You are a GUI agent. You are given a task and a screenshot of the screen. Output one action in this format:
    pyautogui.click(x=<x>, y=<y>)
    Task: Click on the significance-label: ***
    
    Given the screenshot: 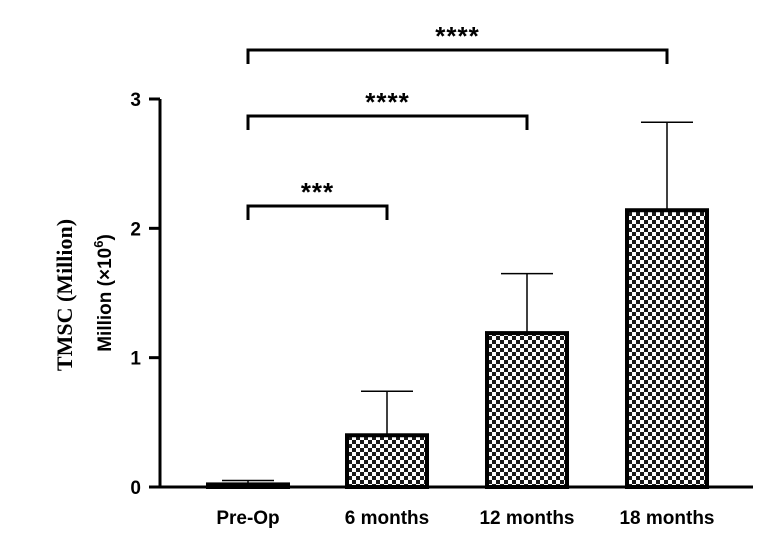 What is the action you would take?
    pyautogui.click(x=317, y=192)
    